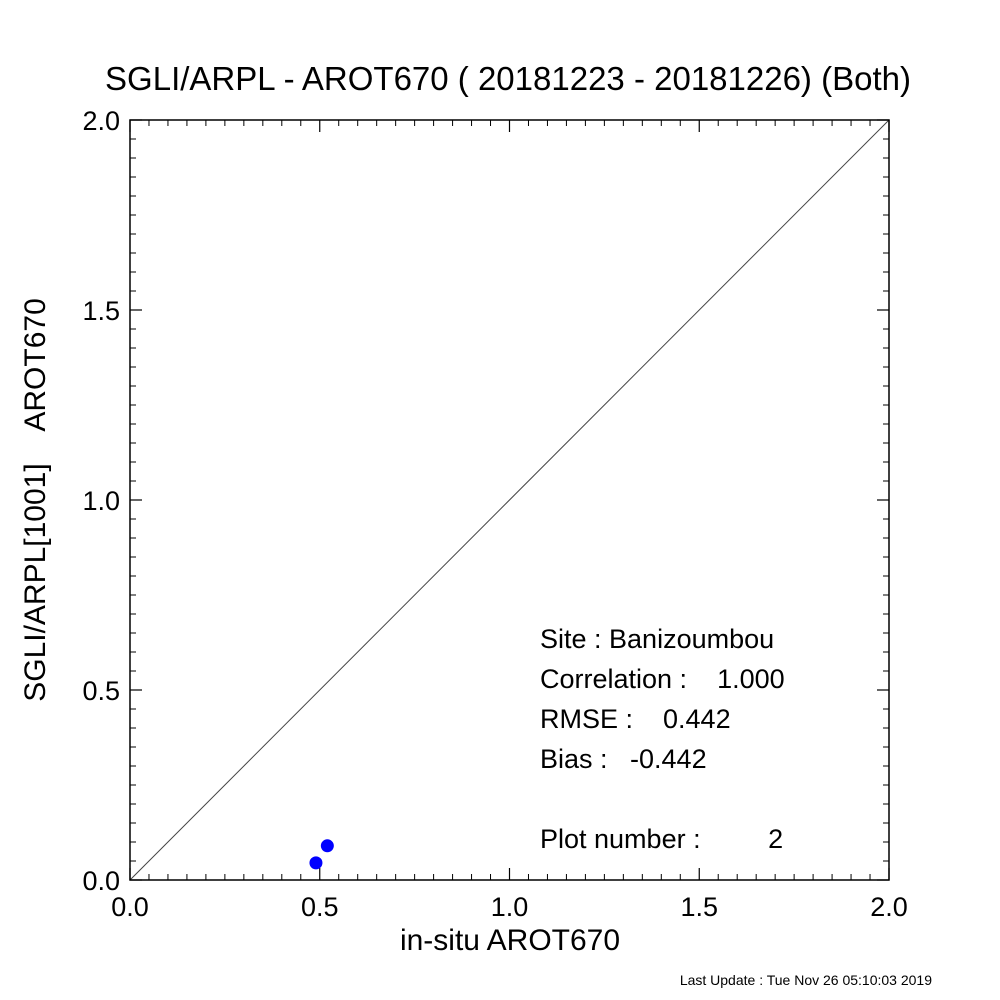 This screenshot has width=1000, height=1000. Describe the element at coordinates (130, 907) in the screenshot. I see `x-tick-label: 0.0` at that location.